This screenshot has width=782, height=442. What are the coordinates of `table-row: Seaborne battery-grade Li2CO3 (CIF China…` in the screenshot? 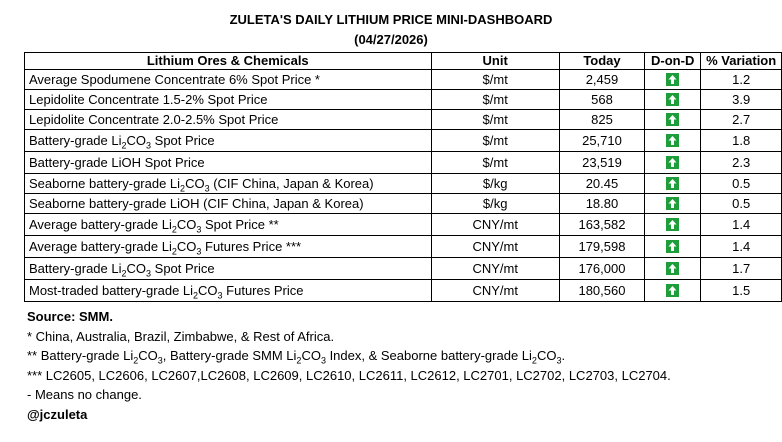 It's located at (403, 183).